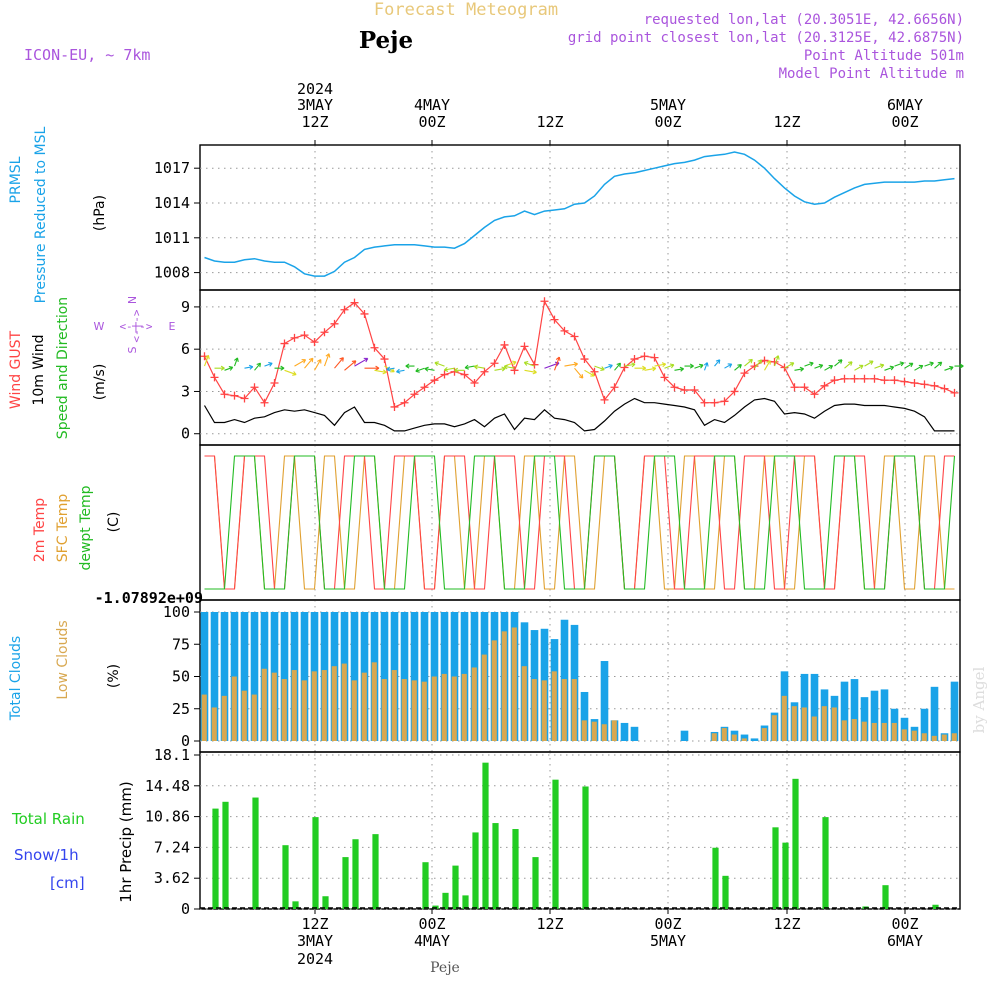  I want to click on time-label-year: 2024, so click(315, 89).